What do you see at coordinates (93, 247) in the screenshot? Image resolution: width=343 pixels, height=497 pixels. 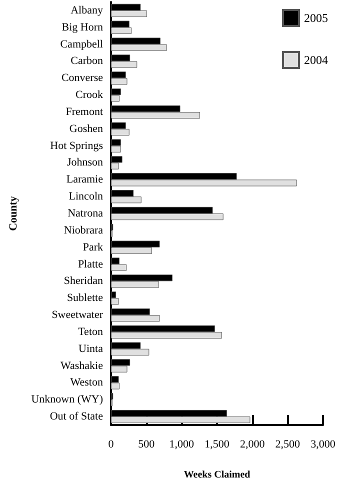 I see `y-tick-label: Park` at bounding box center [93, 247].